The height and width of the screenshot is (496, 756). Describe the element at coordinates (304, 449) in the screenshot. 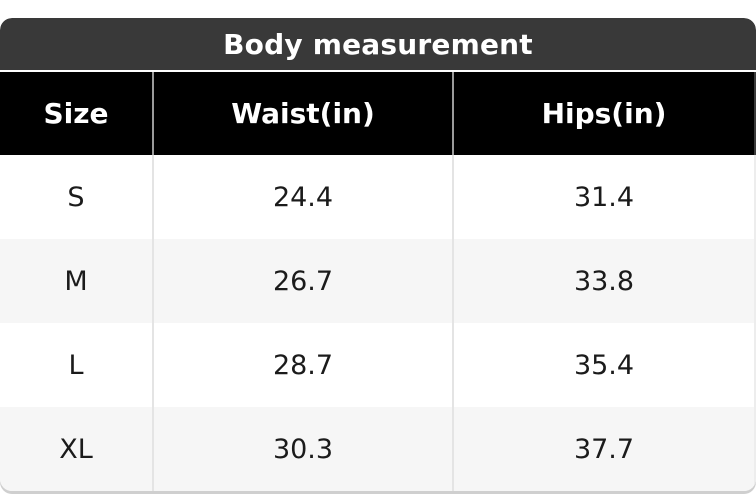

I see `cell-waist: 30.3` at that location.